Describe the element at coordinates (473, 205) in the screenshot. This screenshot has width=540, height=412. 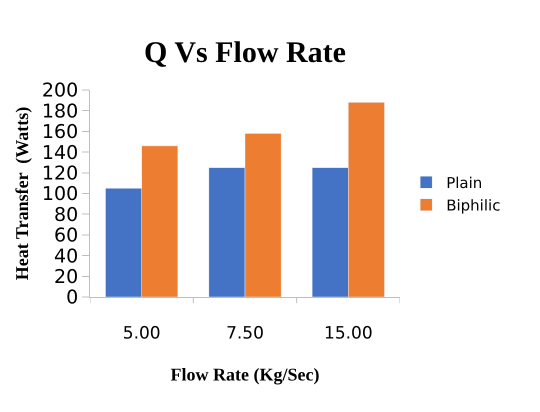
I see `legend-label: Biphilic` at that location.